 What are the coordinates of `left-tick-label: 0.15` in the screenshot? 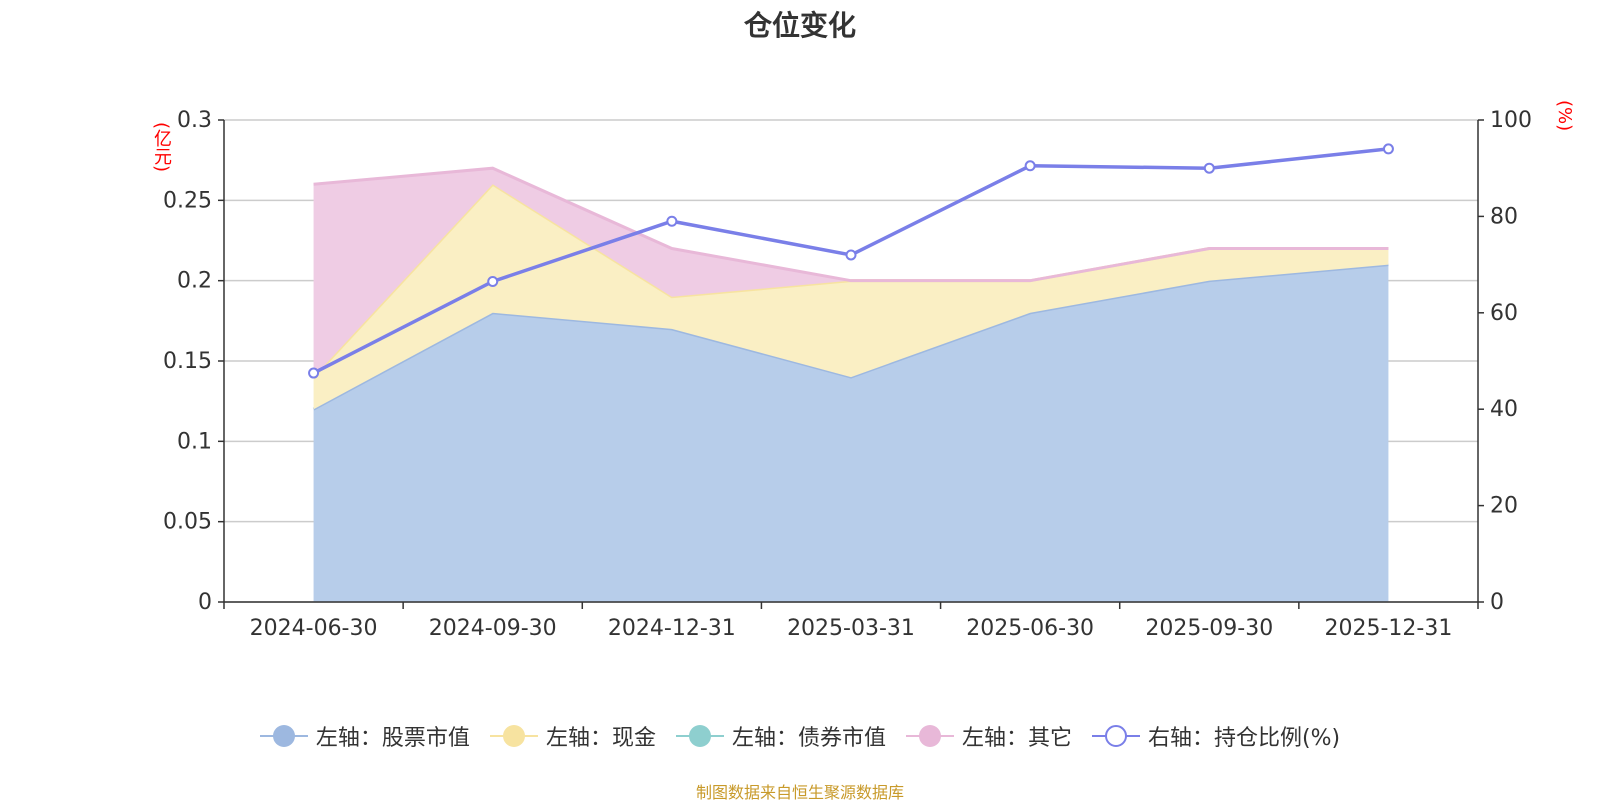 It's located at (187, 361).